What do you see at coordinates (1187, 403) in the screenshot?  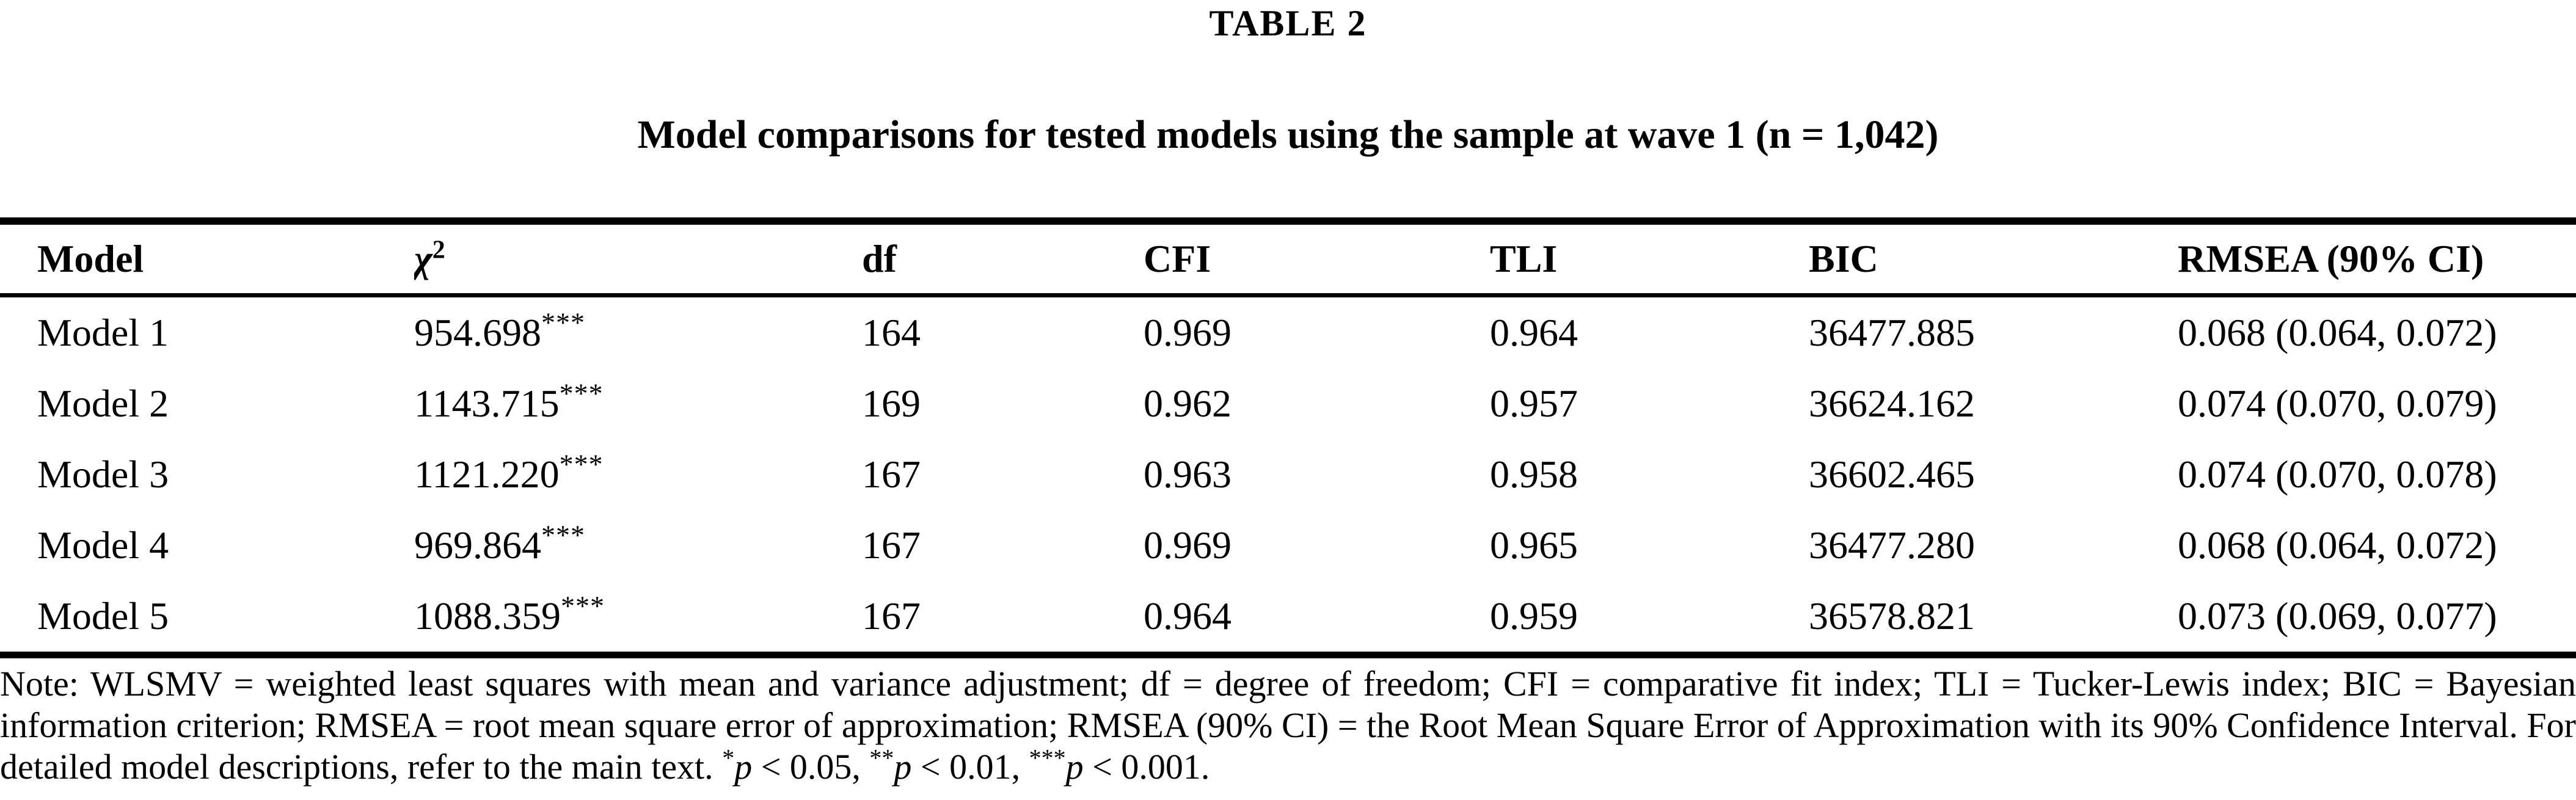 I see `cell-cfi: 0.962` at bounding box center [1187, 403].